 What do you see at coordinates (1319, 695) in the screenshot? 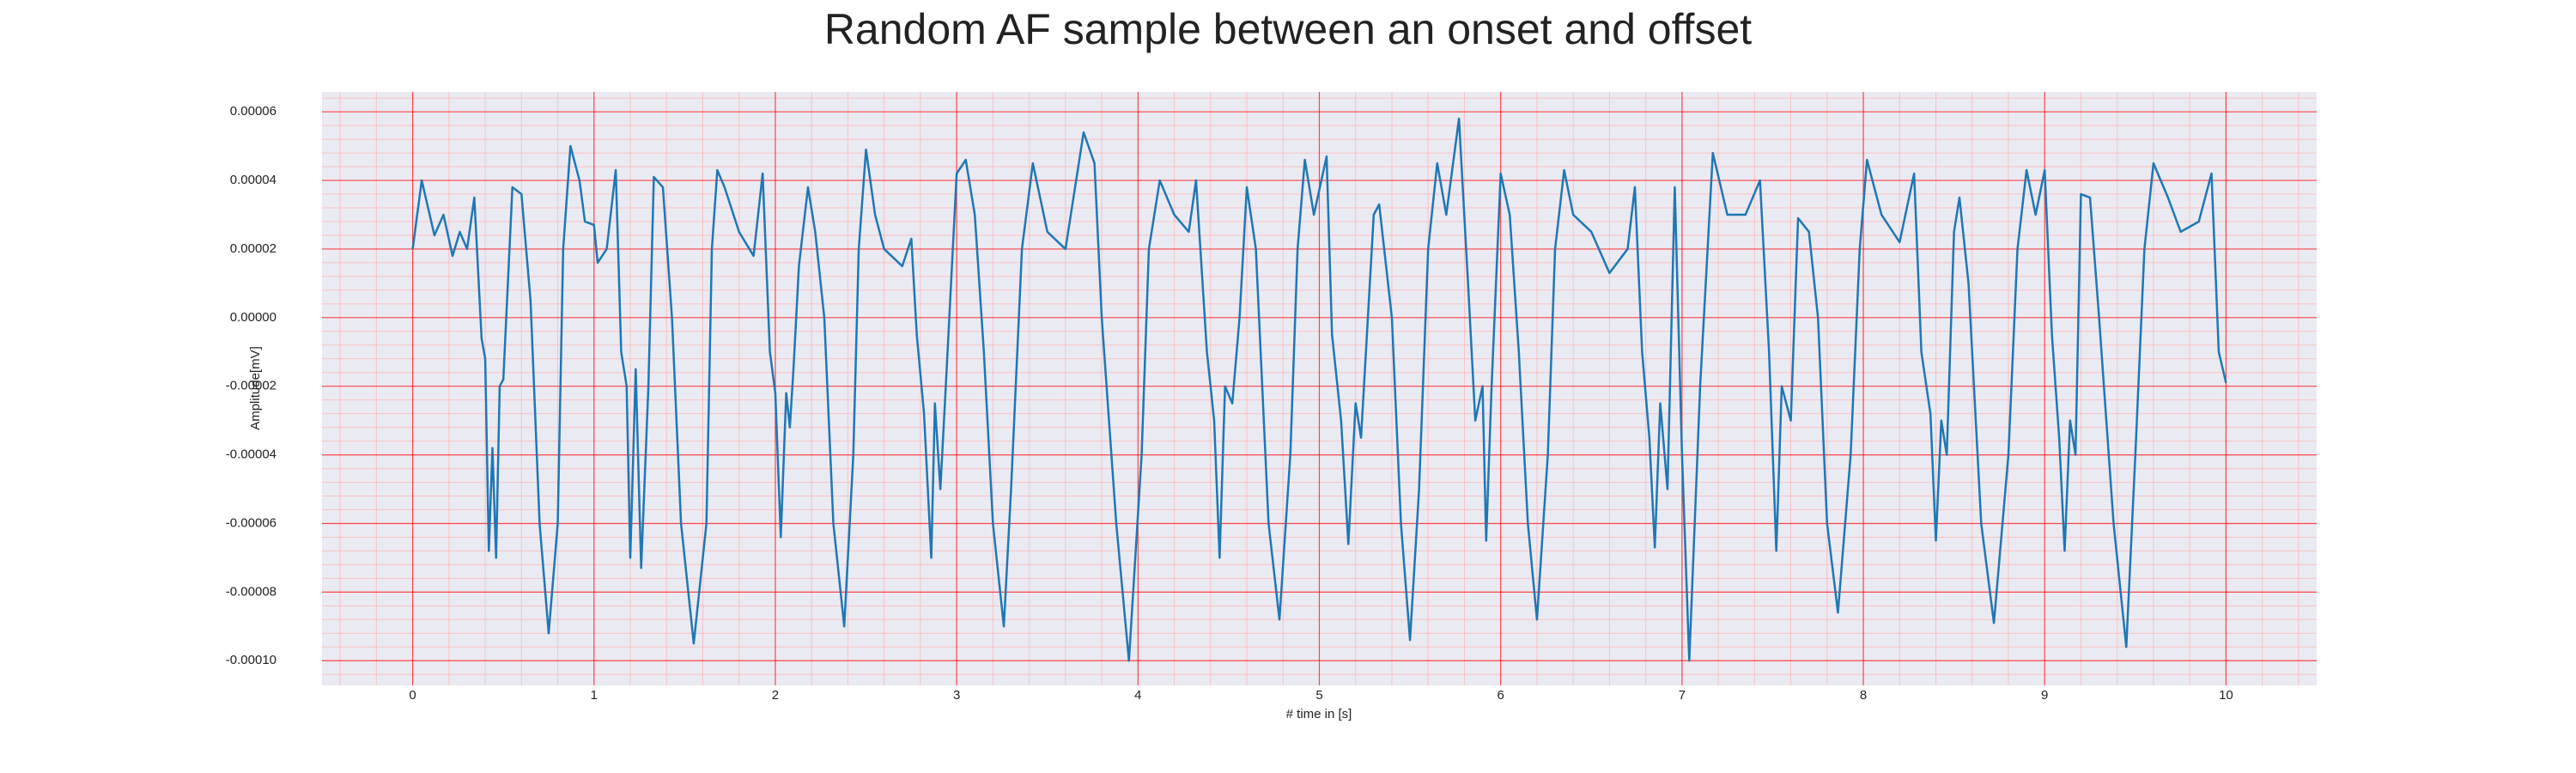
I see `x-tick-label: 5` at bounding box center [1319, 695].